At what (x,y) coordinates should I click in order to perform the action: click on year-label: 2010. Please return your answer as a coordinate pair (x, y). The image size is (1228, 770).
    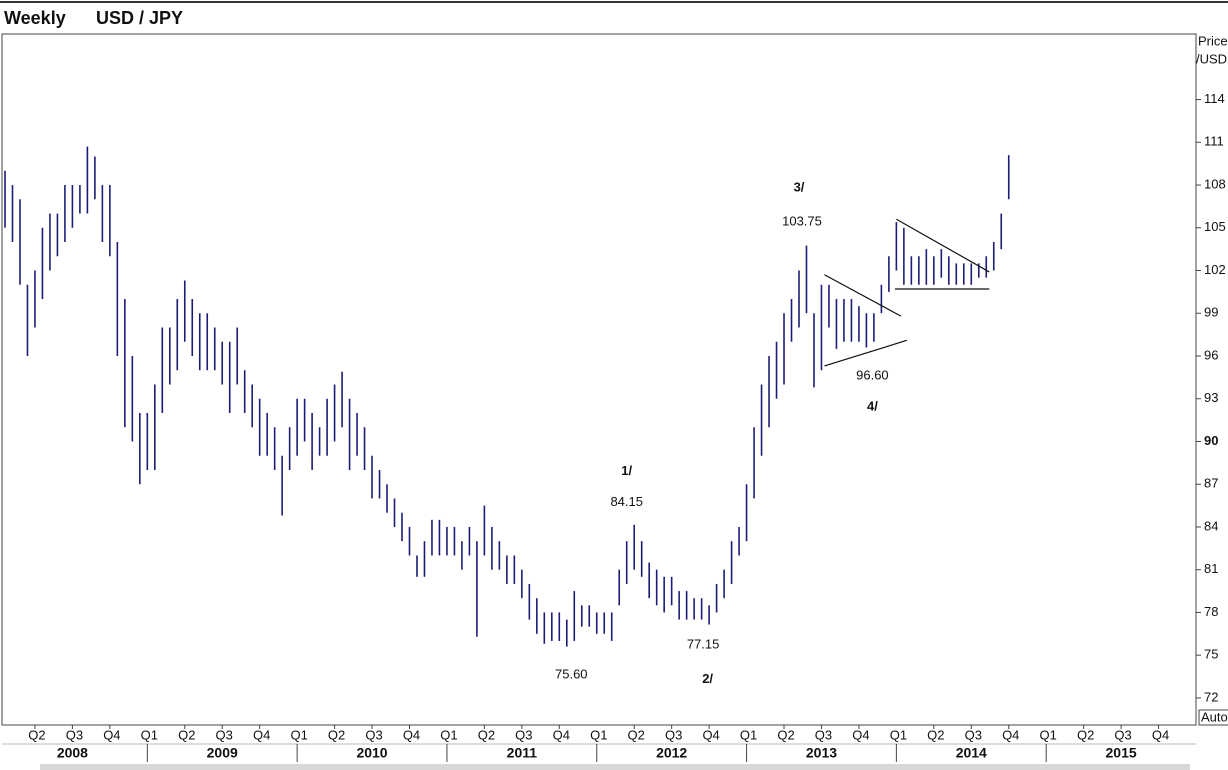
    Looking at the image, I should click on (371, 753).